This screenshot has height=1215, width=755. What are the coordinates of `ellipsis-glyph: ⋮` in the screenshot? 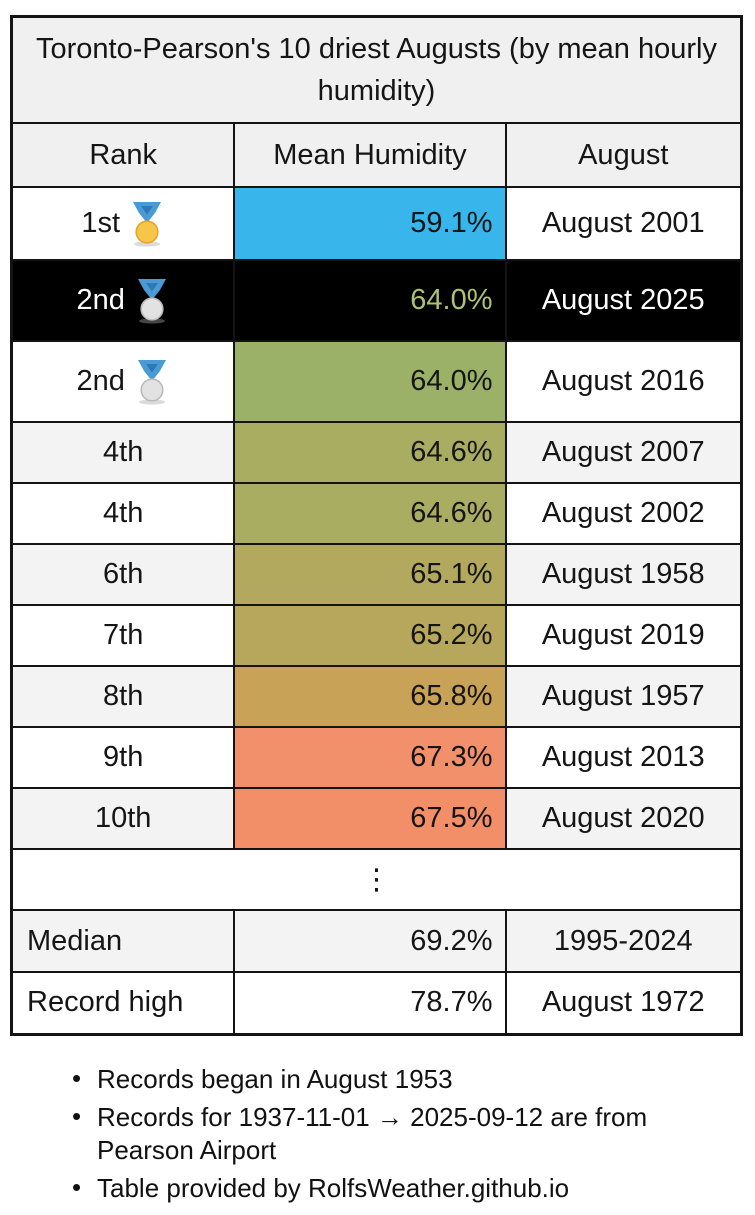 It's located at (376, 880).